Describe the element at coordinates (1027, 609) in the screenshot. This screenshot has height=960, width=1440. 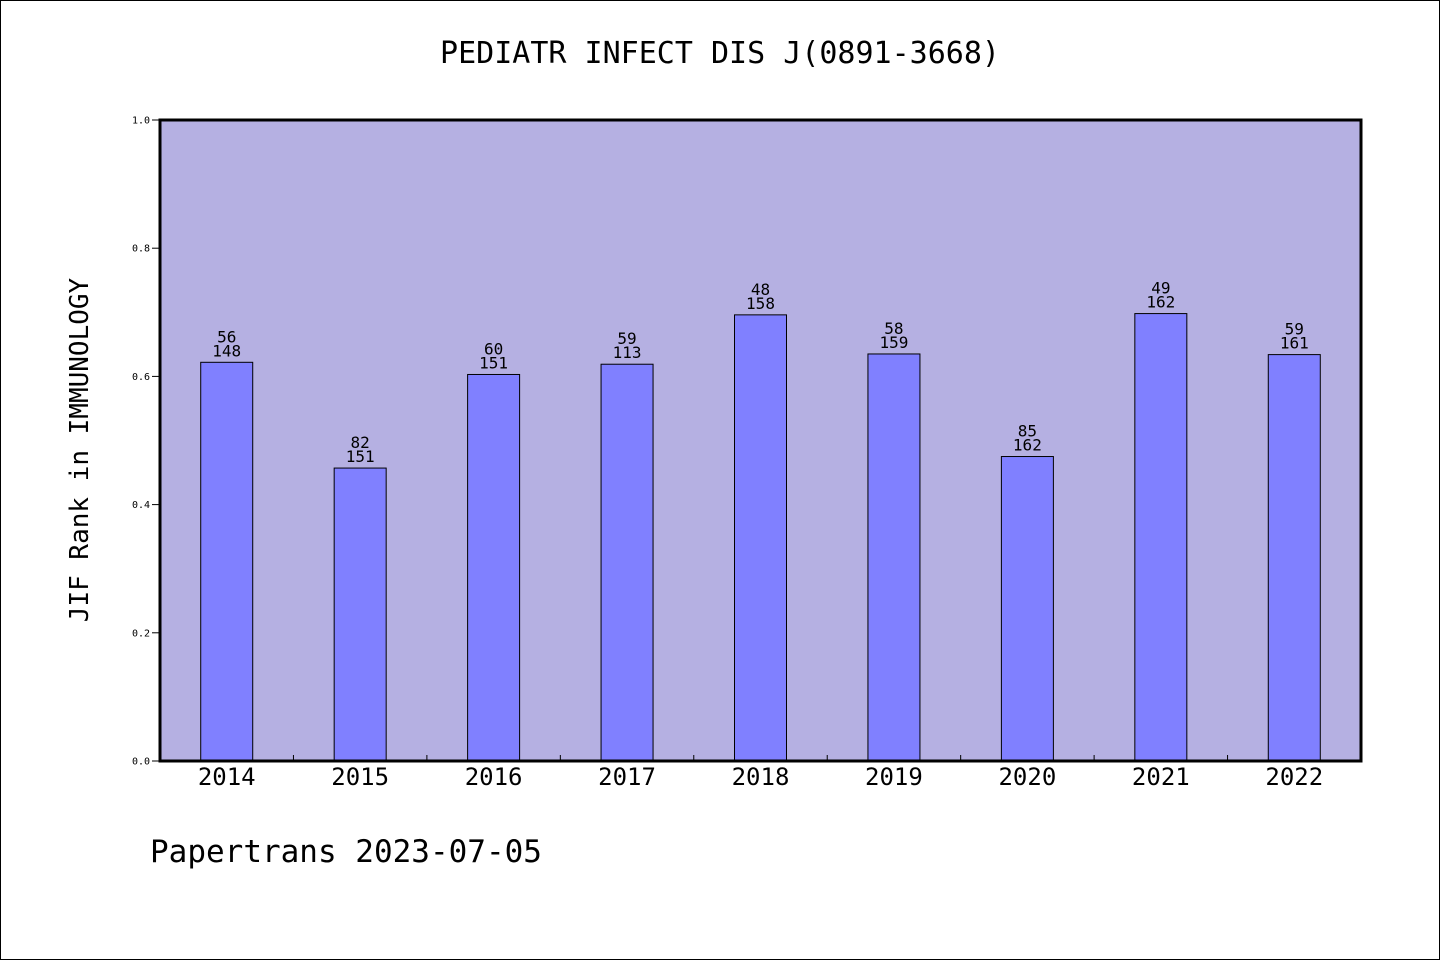
I see `bar-2020` at that location.